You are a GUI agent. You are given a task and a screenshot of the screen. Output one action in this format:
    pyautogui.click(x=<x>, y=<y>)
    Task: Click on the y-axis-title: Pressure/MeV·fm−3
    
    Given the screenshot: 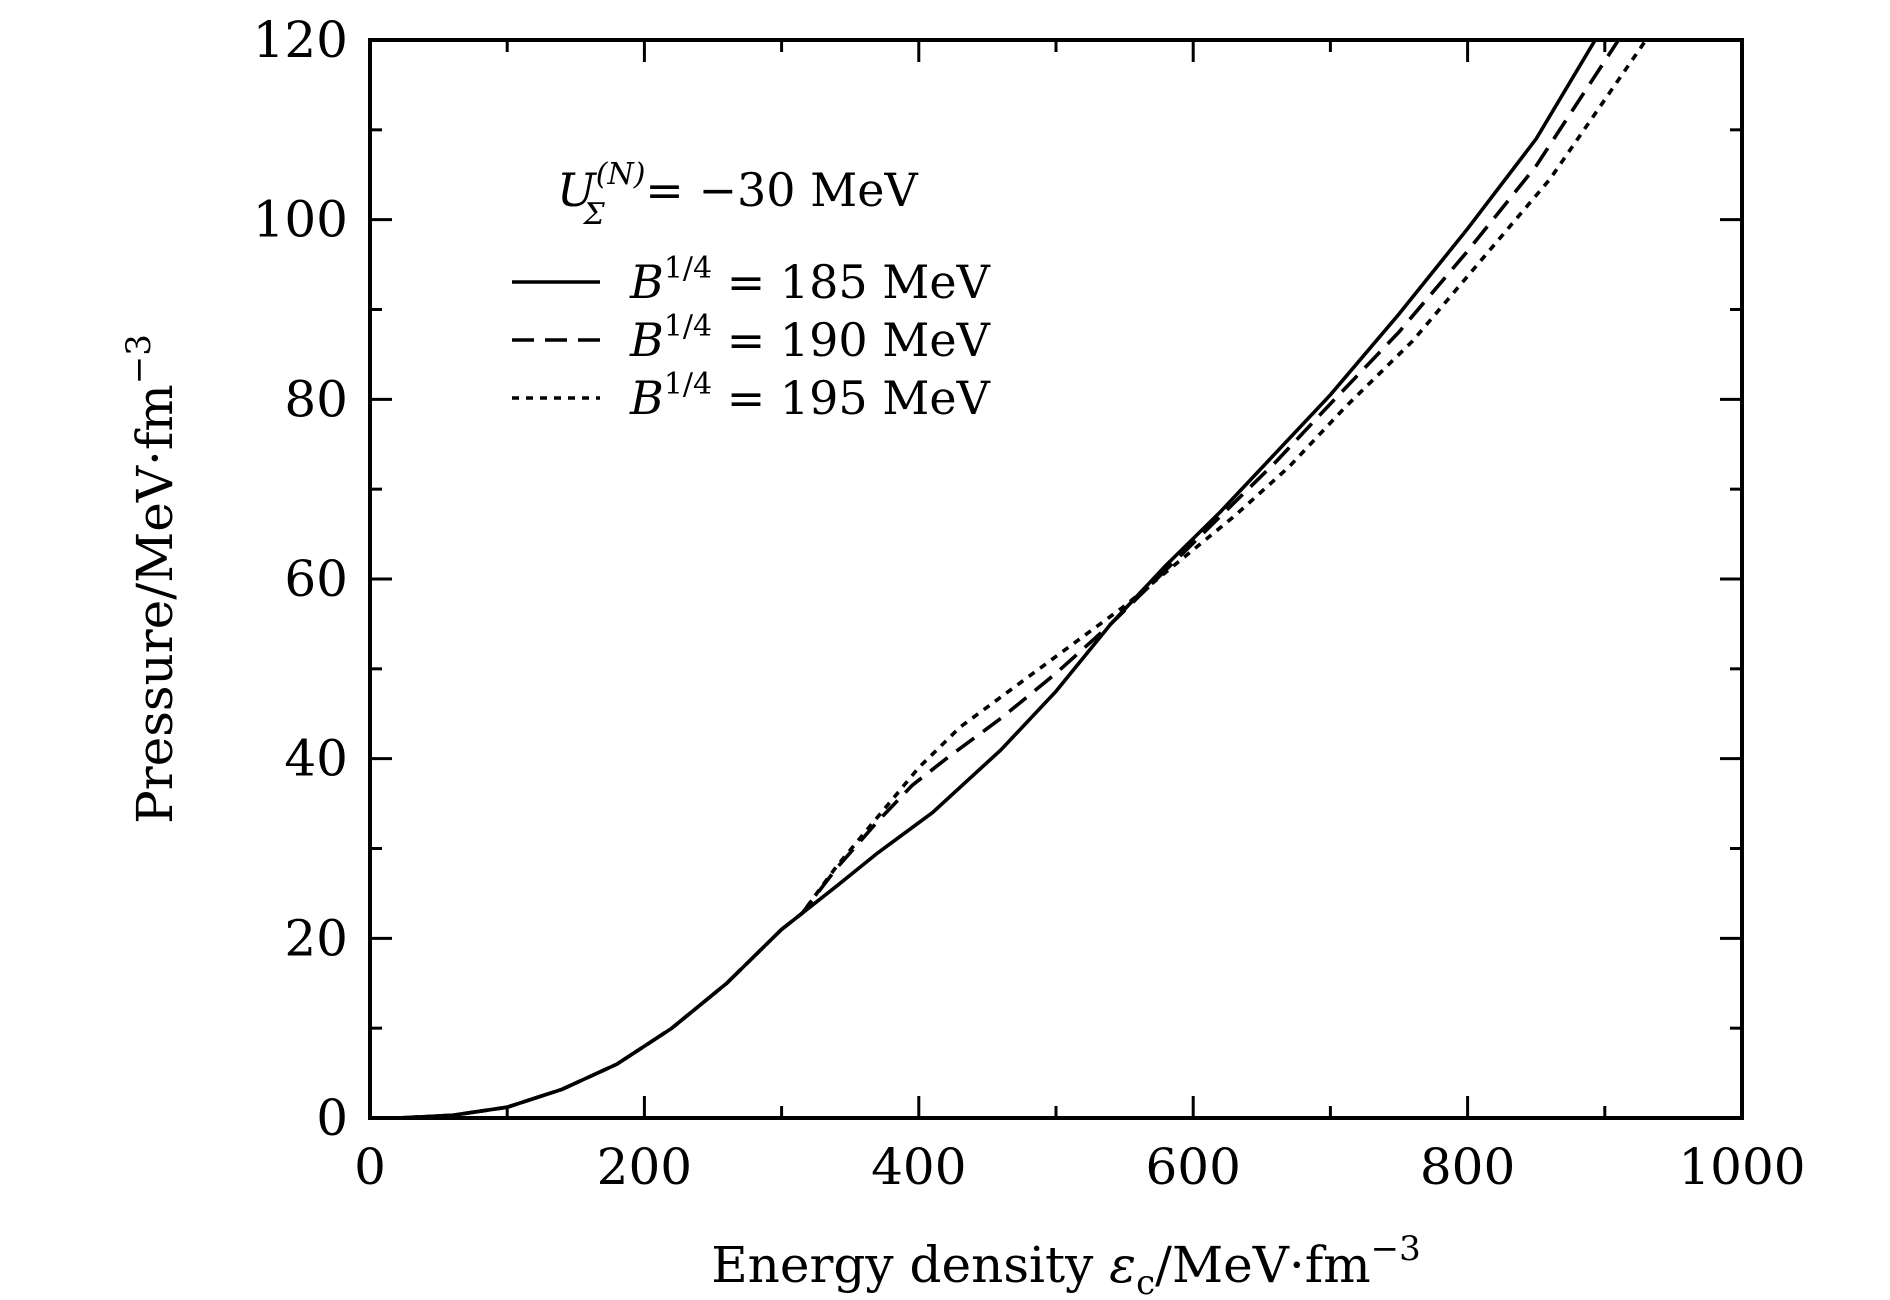 What is the action you would take?
    pyautogui.click(x=151, y=579)
    